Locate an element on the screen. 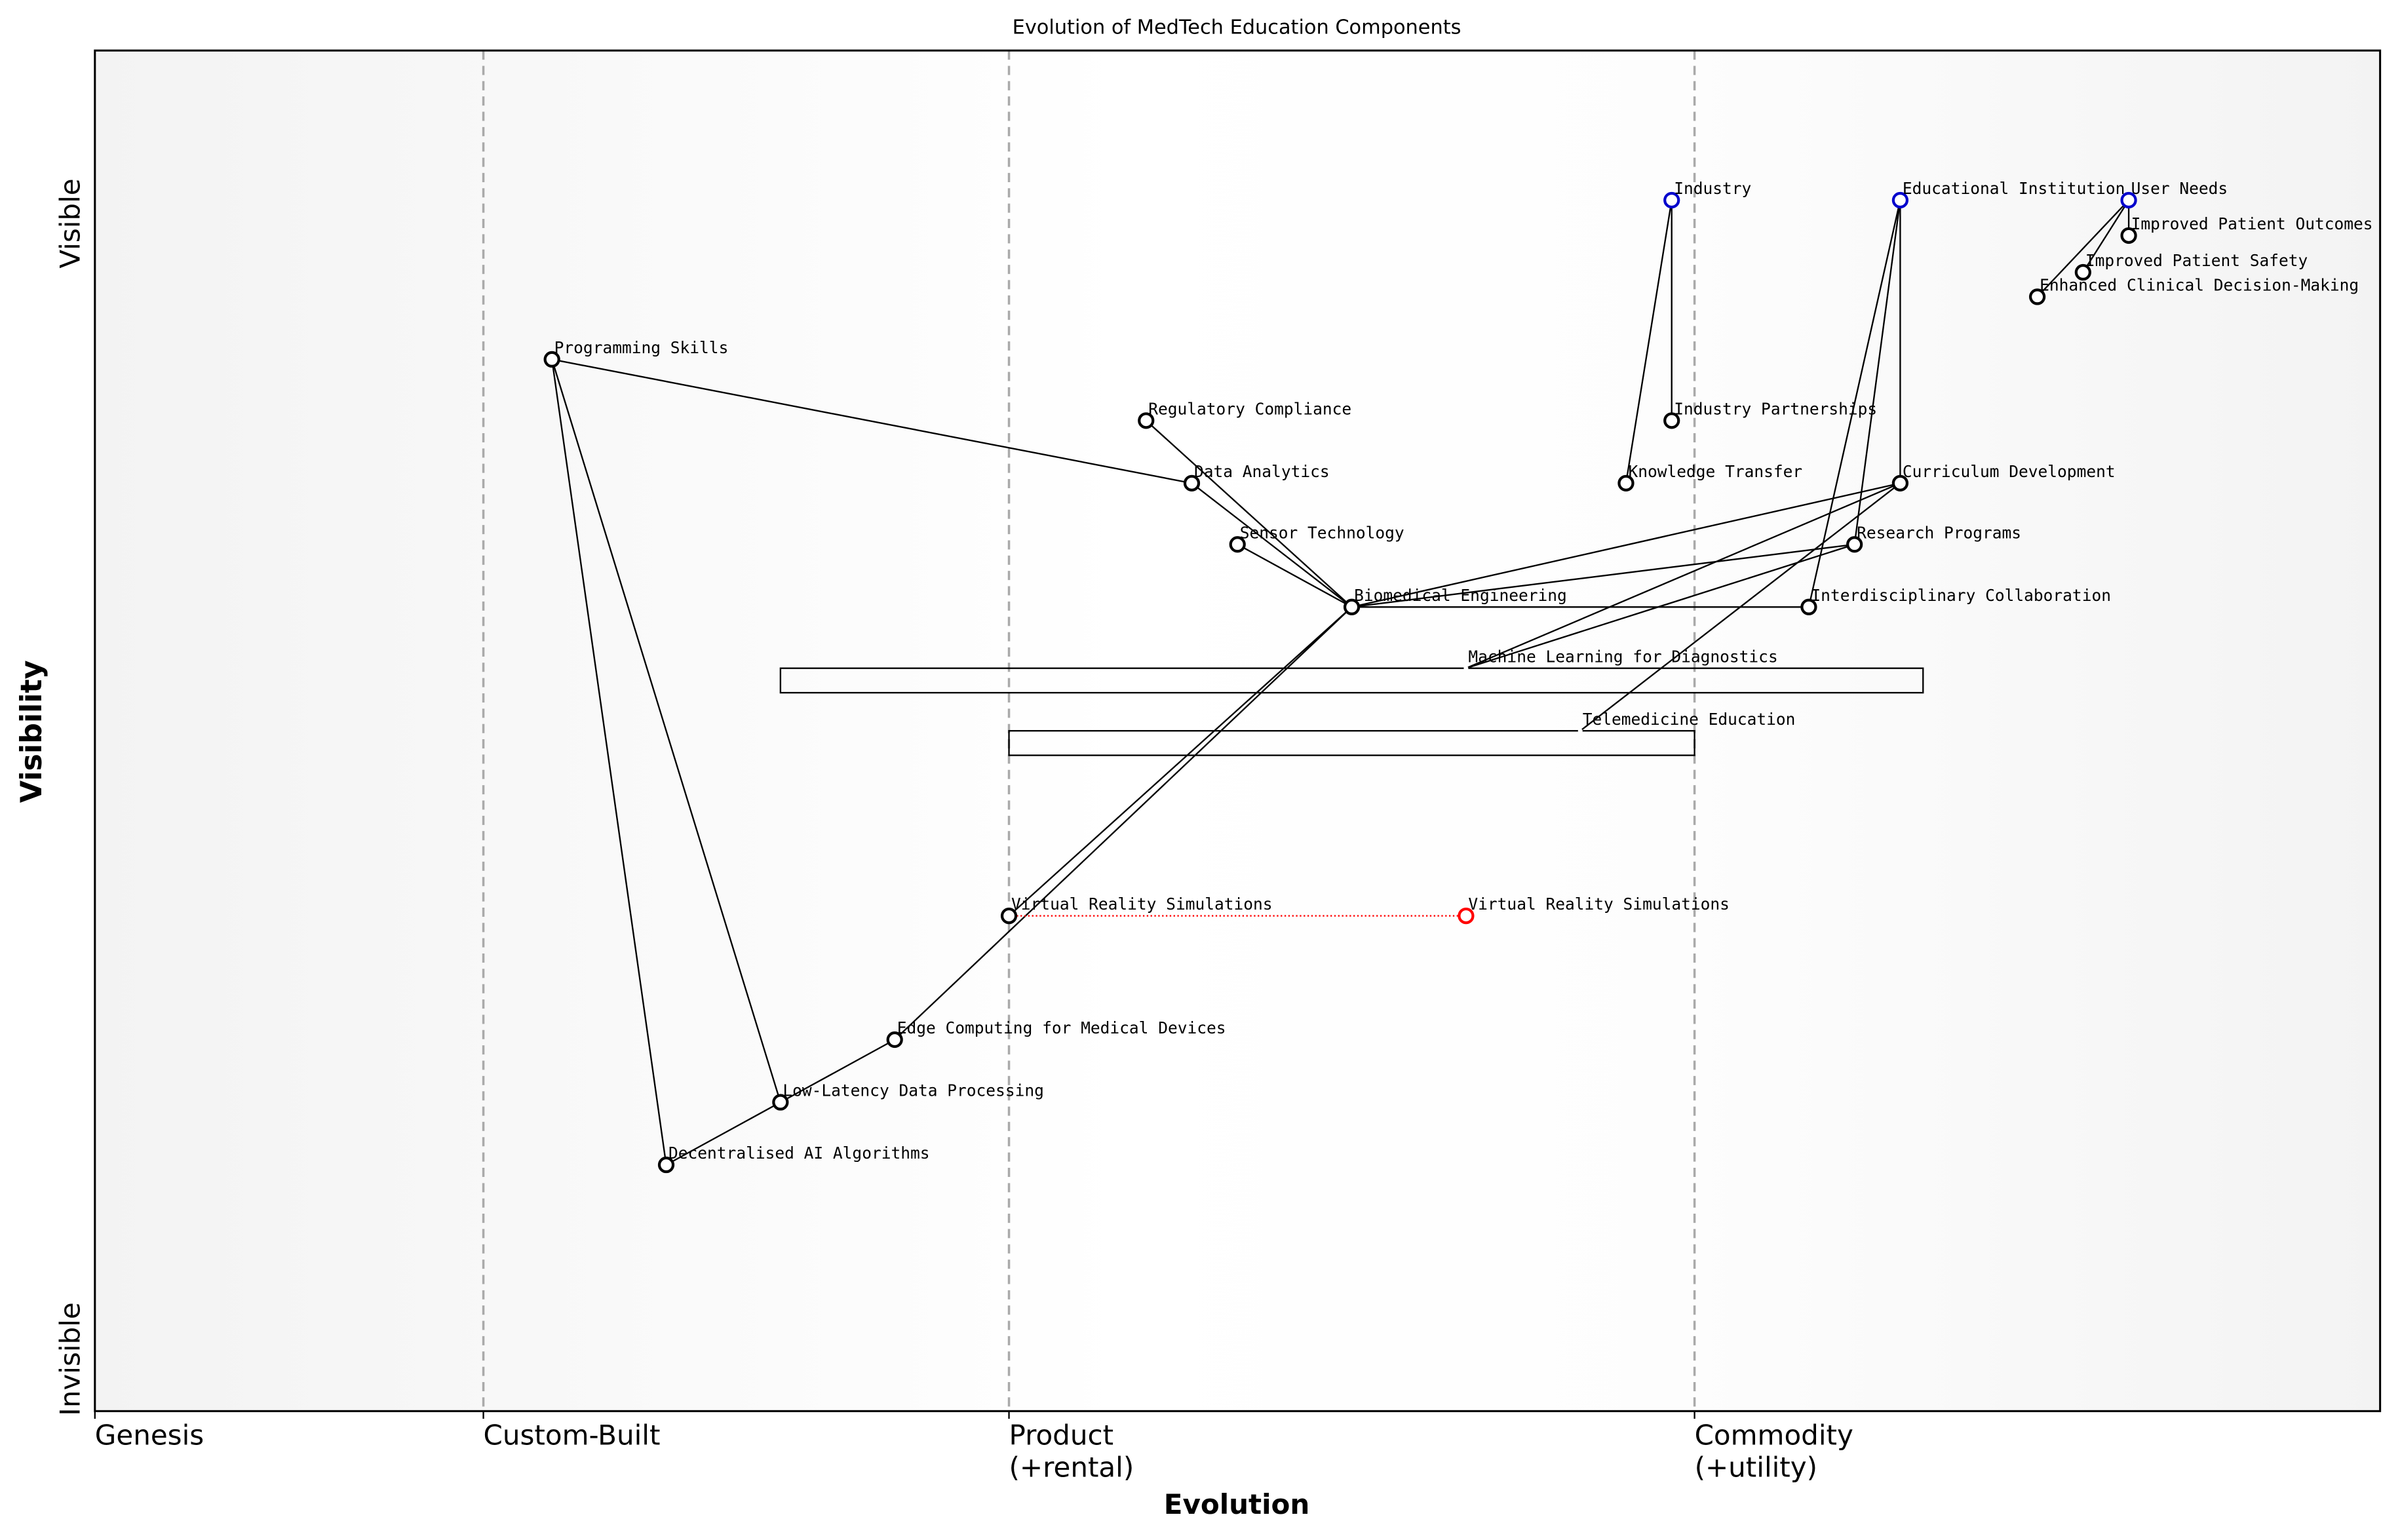 This screenshot has width=2400, height=1540. component-label: Data Analytics is located at coordinates (1262, 471).